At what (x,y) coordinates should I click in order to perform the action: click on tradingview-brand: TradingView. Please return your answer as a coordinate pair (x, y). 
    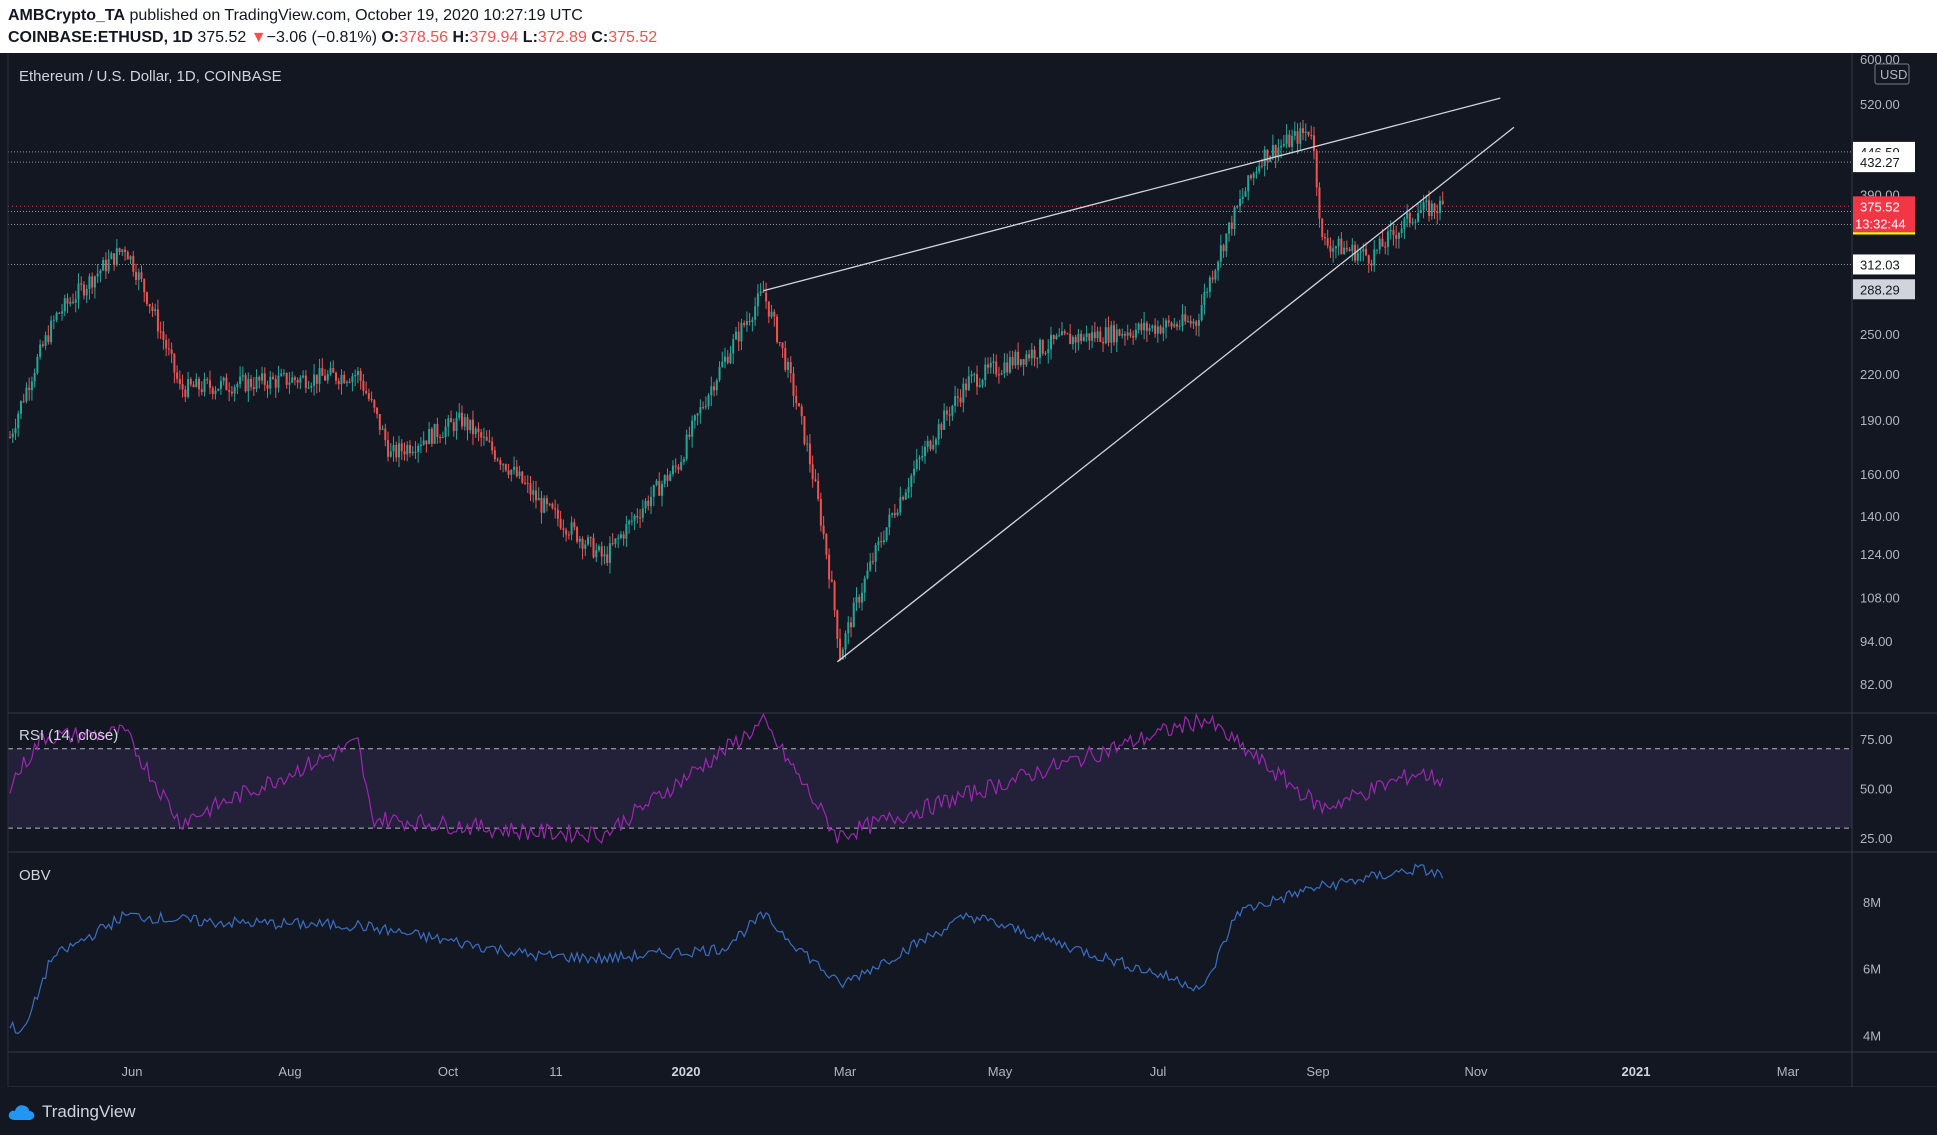
    Looking at the image, I should click on (89, 1111).